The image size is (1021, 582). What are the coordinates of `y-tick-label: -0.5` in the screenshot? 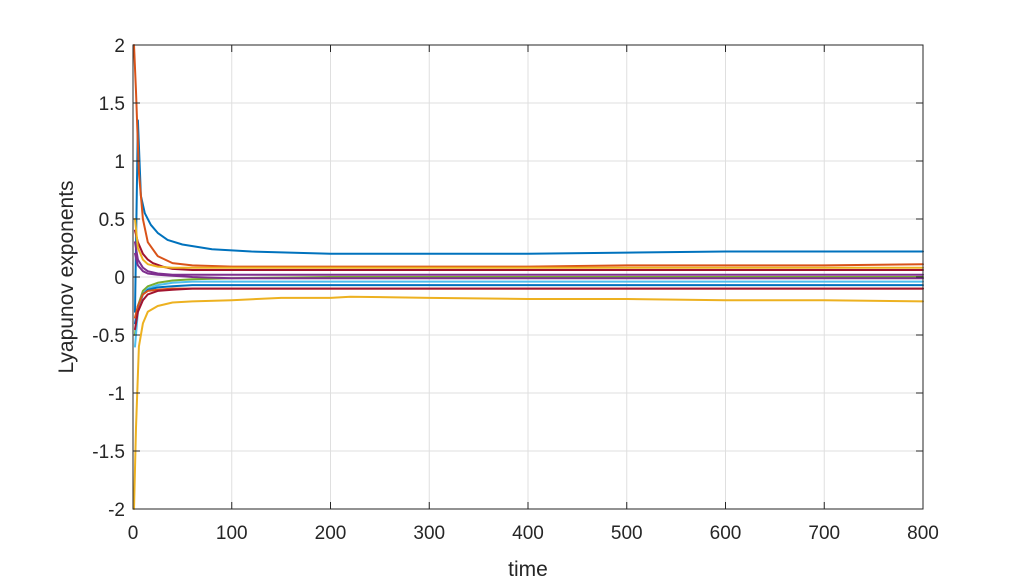 It's located at (108, 336).